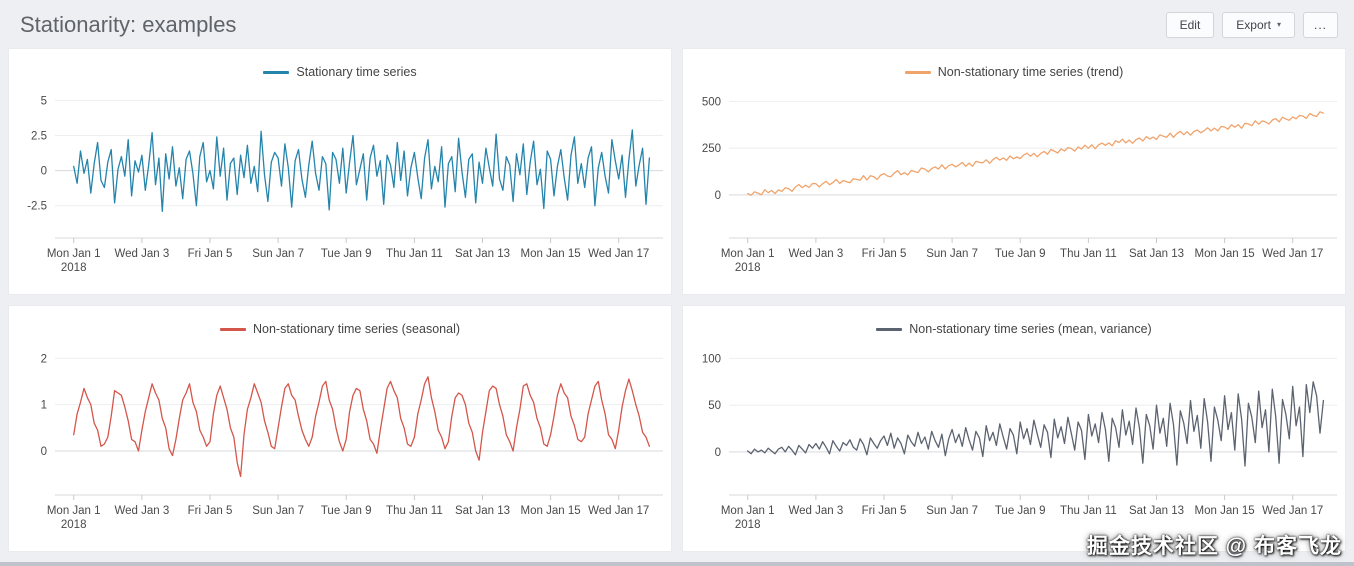  Describe the element at coordinates (44, 406) in the screenshot. I see `y-tick-label: 1` at that location.